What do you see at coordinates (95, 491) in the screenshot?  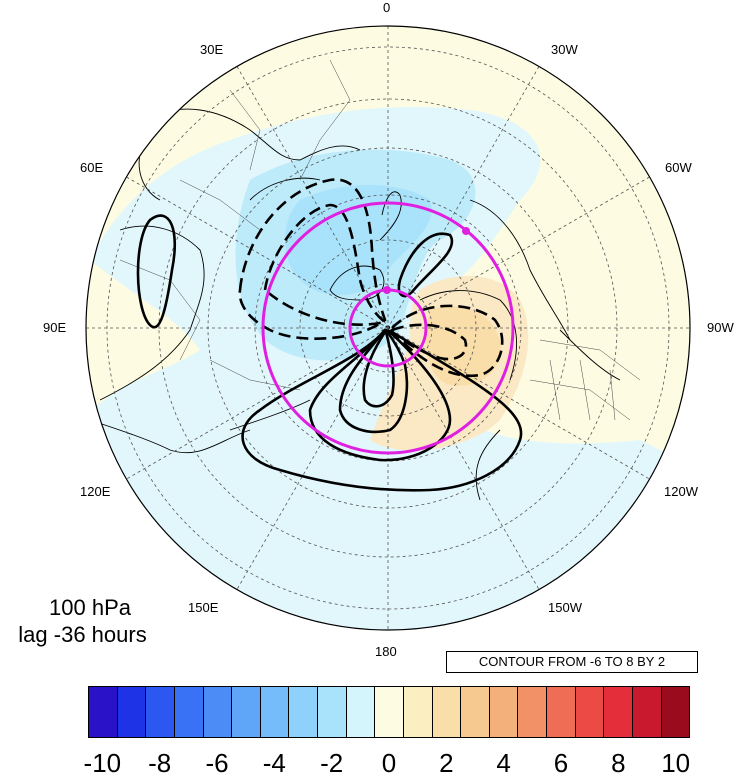 I see `lon-label-120e: 120E` at bounding box center [95, 491].